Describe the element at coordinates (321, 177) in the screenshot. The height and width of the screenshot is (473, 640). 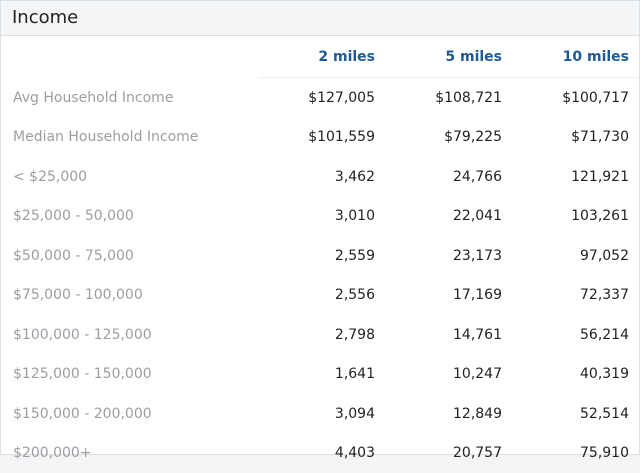
I see `cell-value: 3,462` at that location.